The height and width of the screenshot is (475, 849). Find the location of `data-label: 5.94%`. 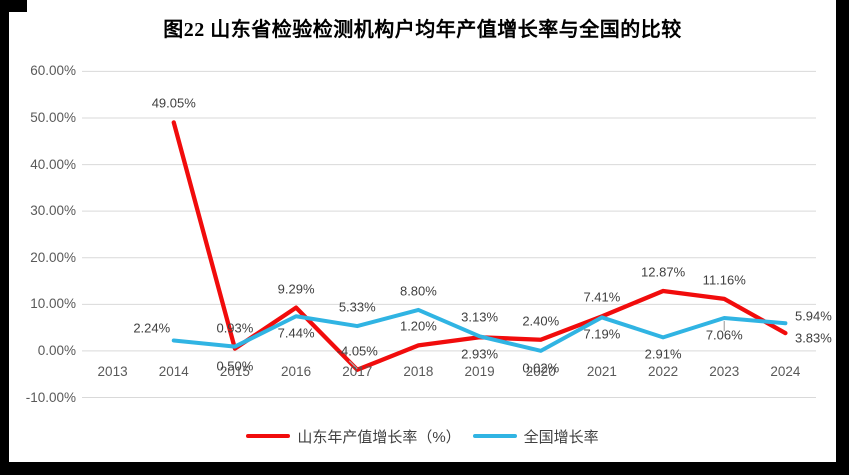

data-label: 5.94% is located at coordinates (813, 316).